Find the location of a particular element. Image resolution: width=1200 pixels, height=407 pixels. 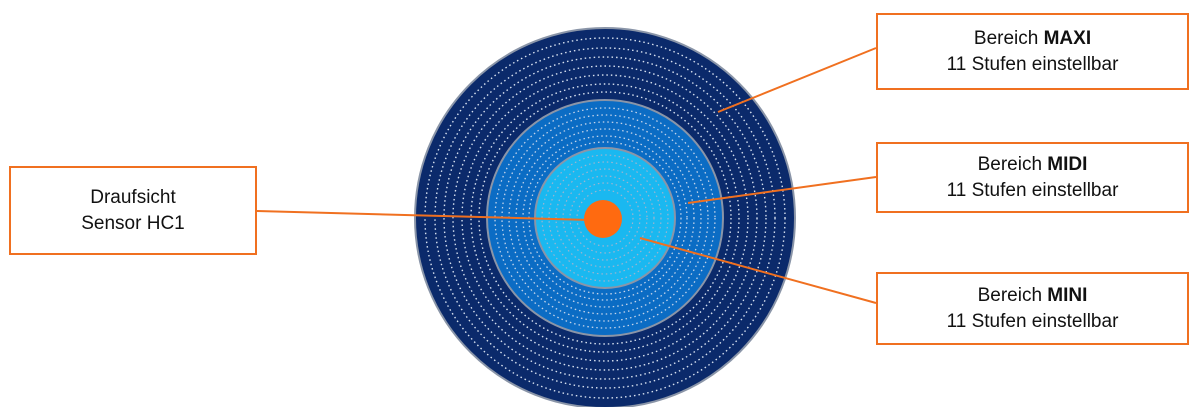

sensor-label-line2: Sensor HC1 is located at coordinates (133, 223).